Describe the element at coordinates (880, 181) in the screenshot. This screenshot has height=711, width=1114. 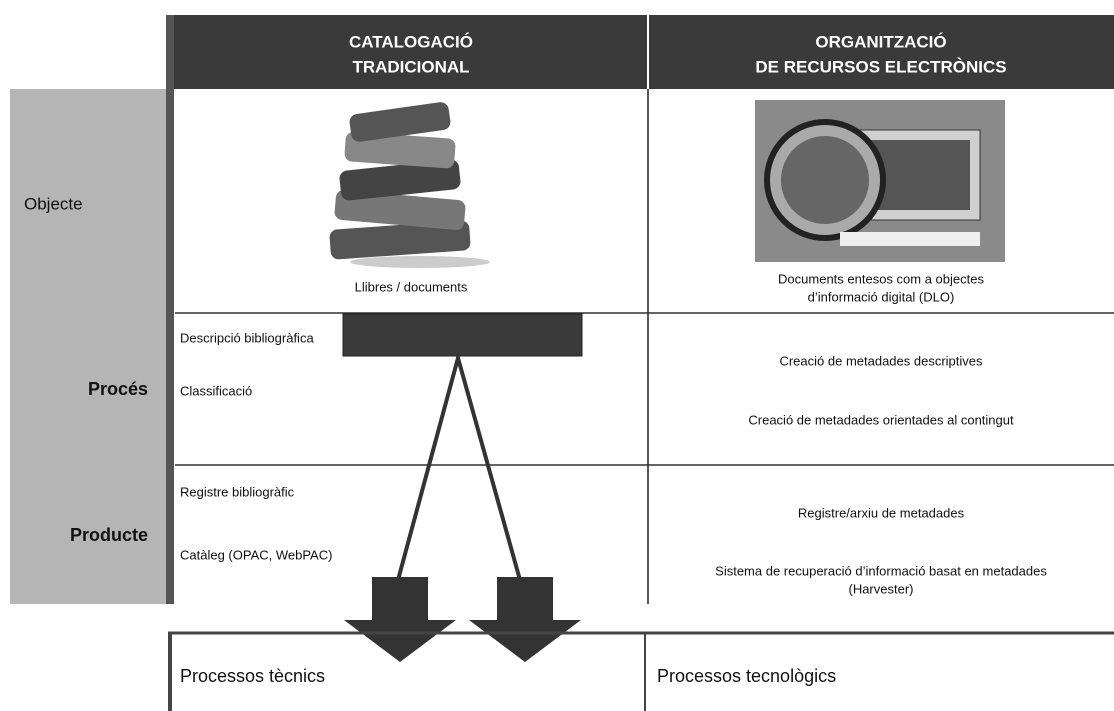
I see `computer-image` at that location.